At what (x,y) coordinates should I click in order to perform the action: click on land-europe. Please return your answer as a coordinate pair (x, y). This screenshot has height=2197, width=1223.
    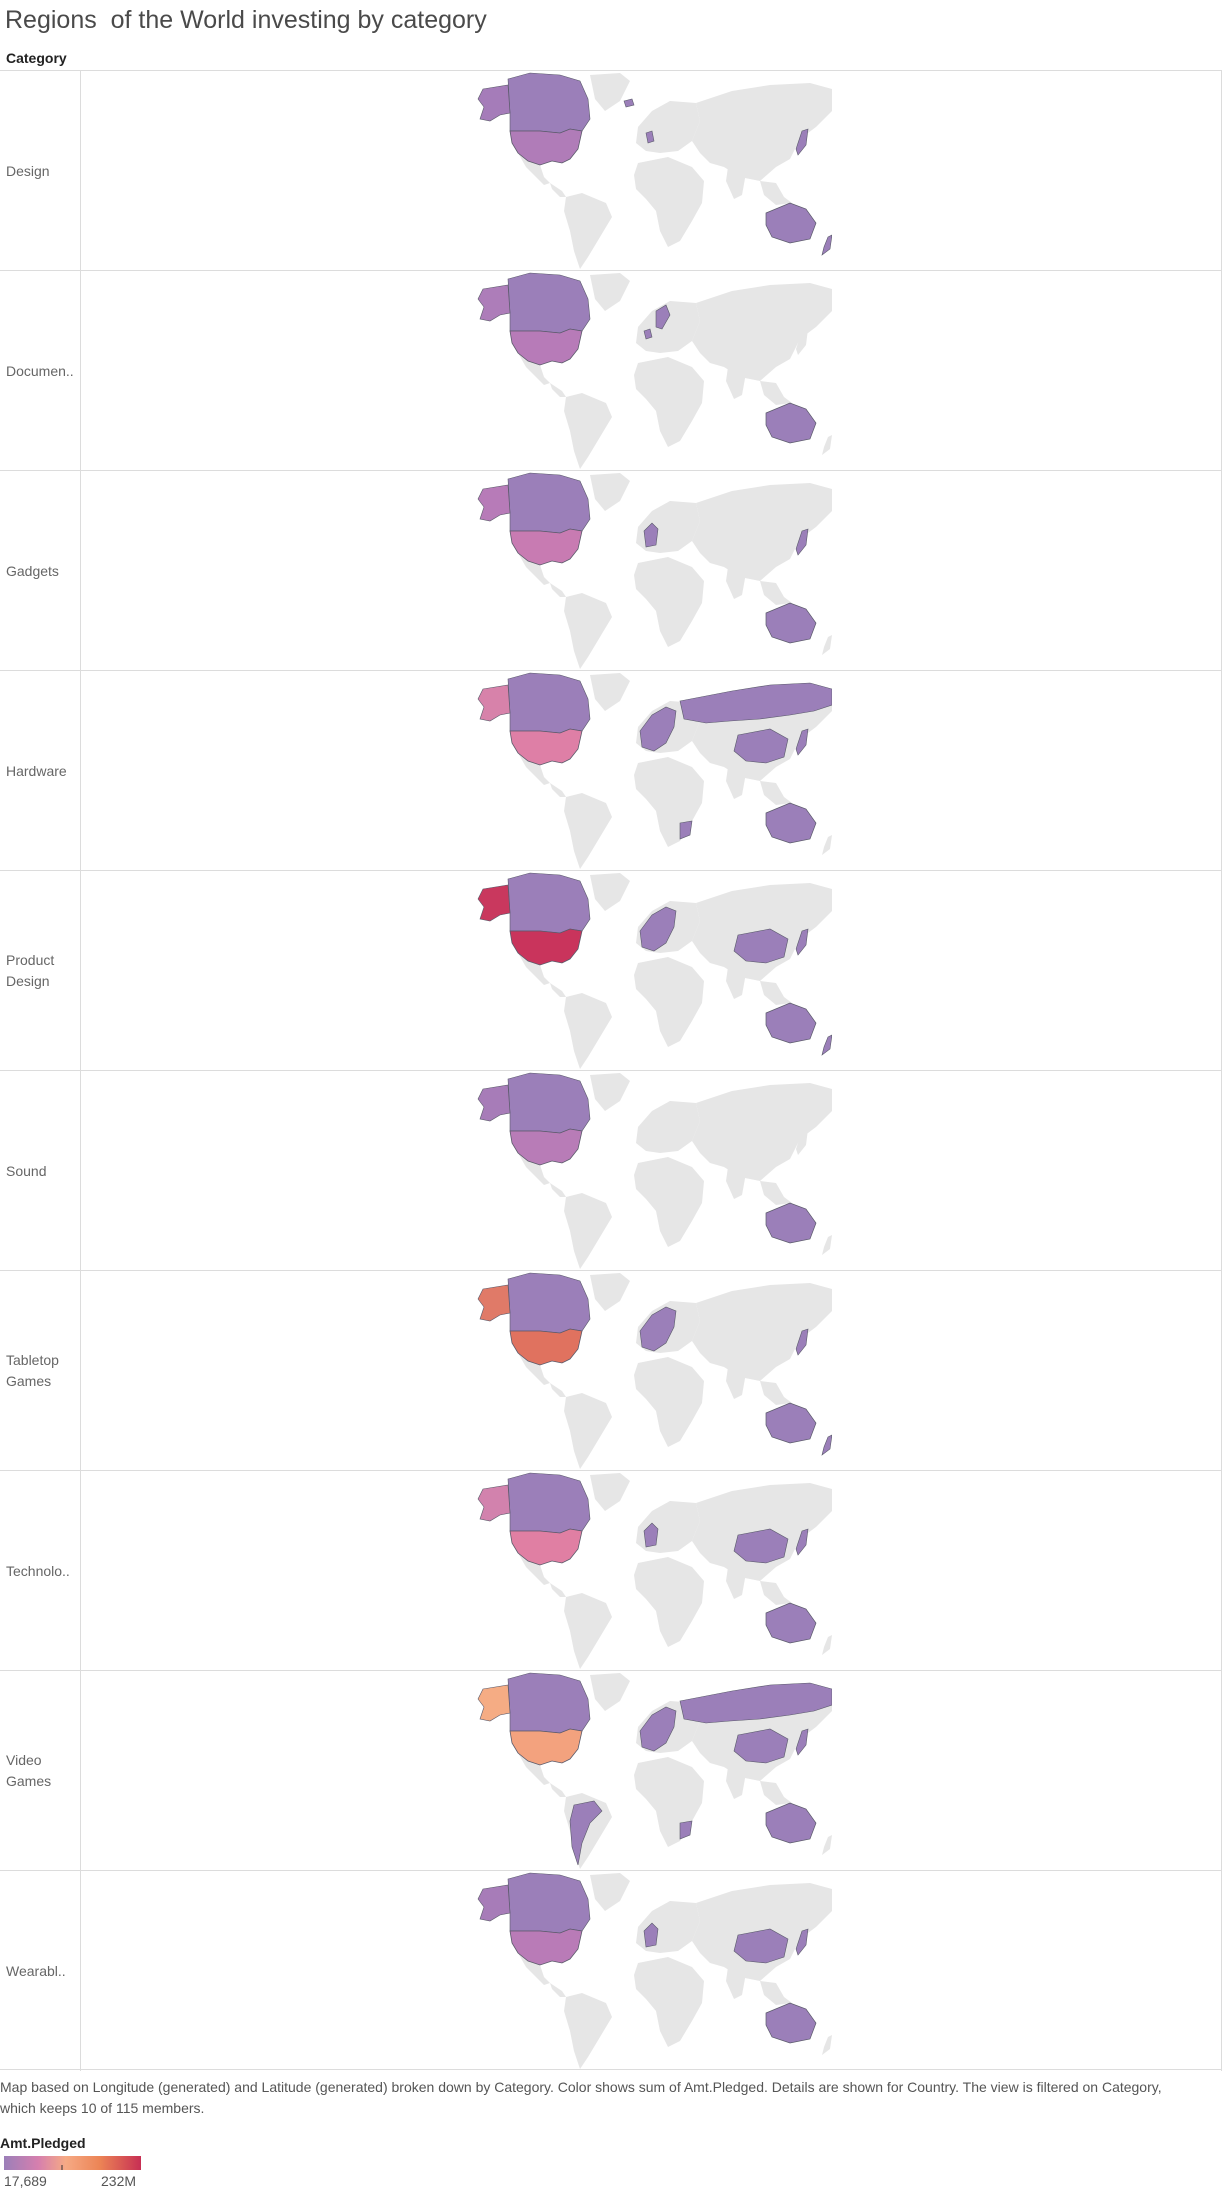
    Looking at the image, I should click on (668, 327).